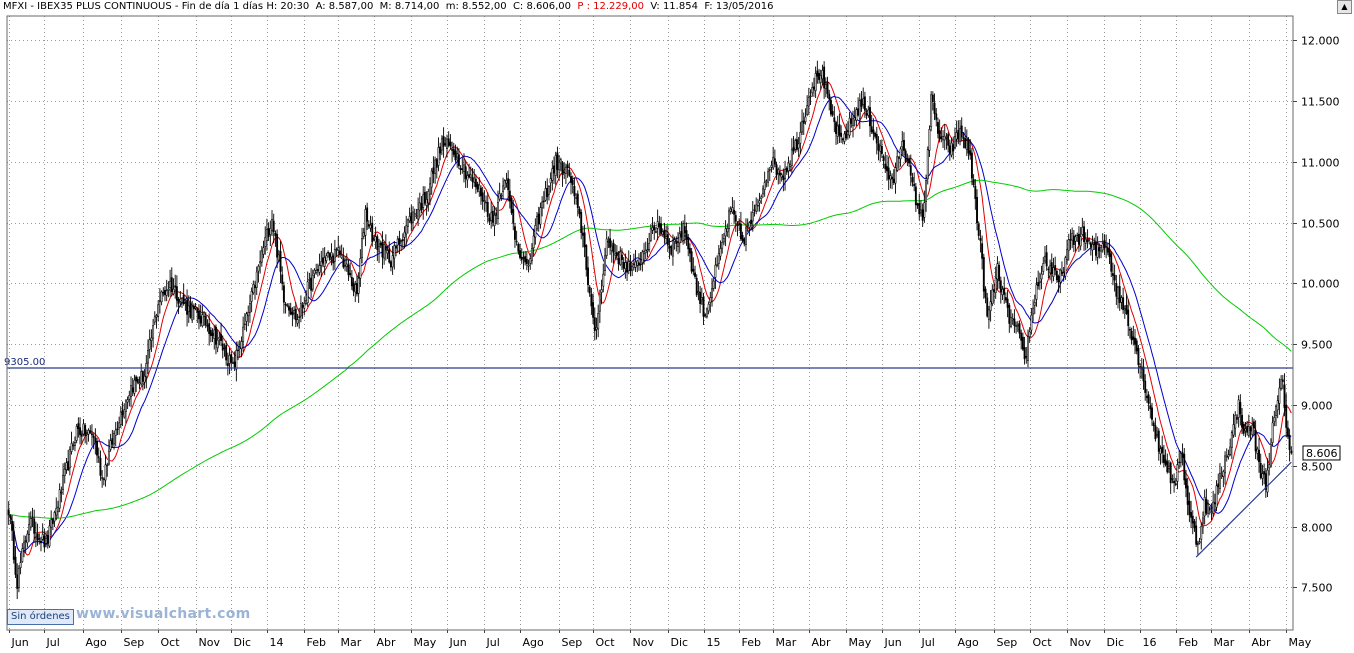 The image size is (1354, 653). I want to click on y-tick-label: 9.500, so click(1317, 345).